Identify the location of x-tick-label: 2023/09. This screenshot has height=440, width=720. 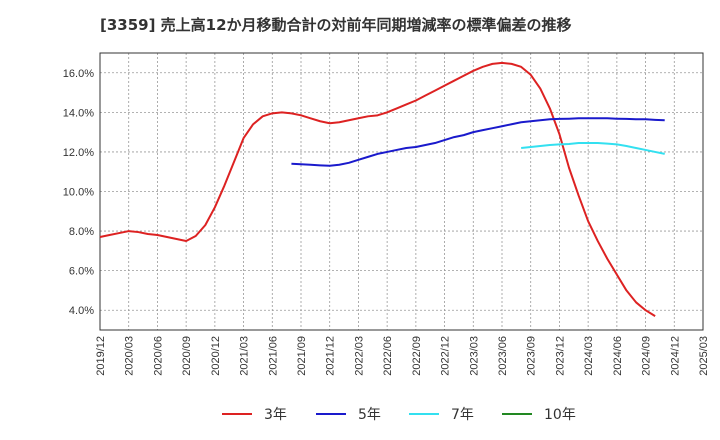
(532, 356).